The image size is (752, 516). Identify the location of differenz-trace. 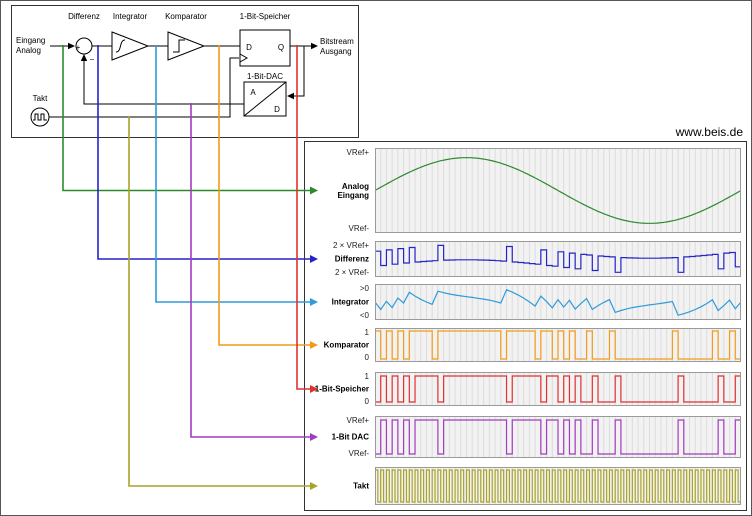
(558, 258).